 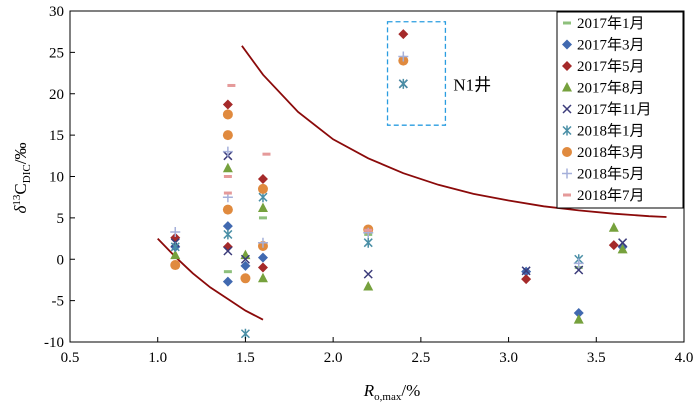 I want to click on x-tick-label: 1.5, so click(x=245, y=358).